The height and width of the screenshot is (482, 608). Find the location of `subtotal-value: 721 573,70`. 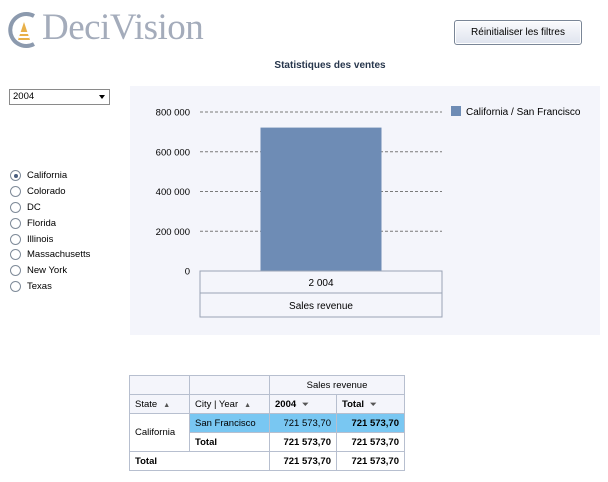

subtotal-value: 721 573,70 is located at coordinates (303, 442).